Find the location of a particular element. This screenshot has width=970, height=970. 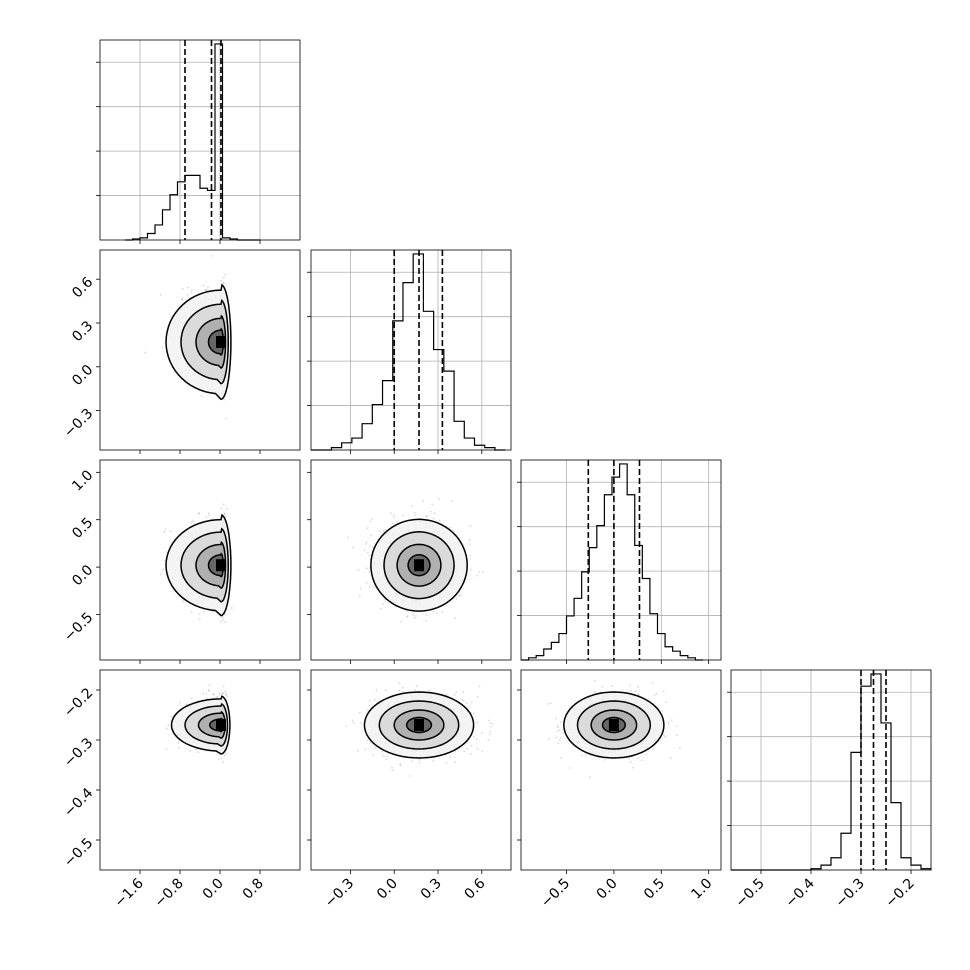

scatter-panel-r1-c0 is located at coordinates (198, 350).